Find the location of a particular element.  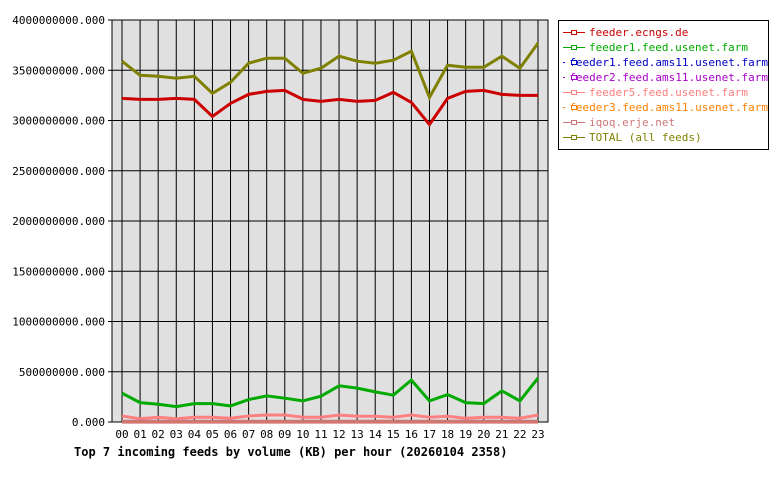

x-tick-label: 18 is located at coordinates (447, 434).